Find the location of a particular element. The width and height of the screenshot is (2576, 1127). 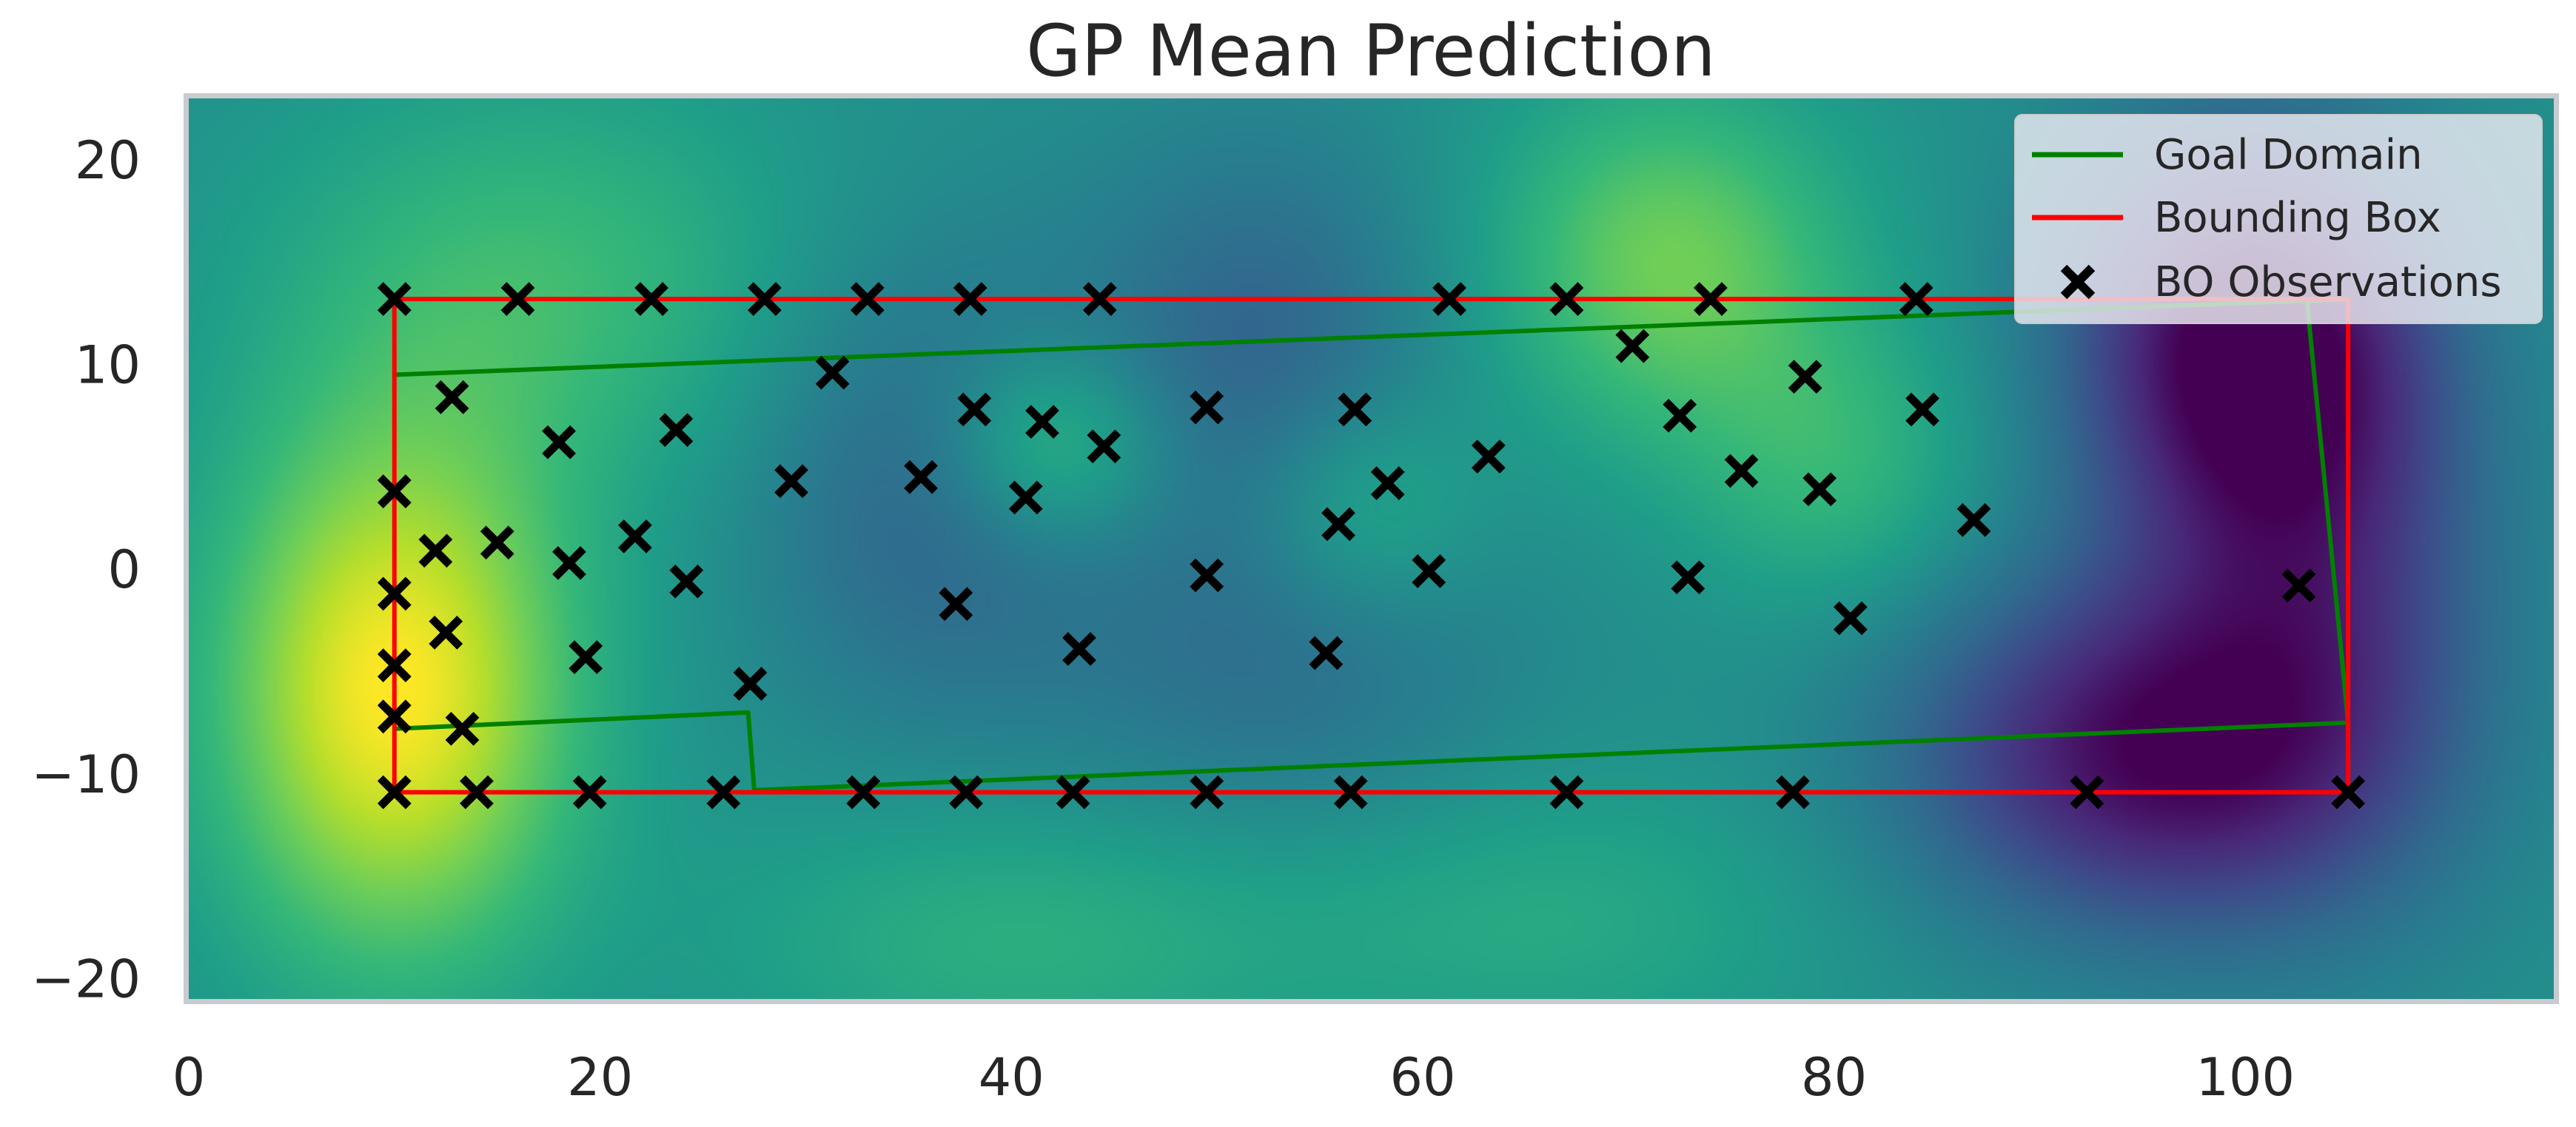

x-tick-label: 20 is located at coordinates (600, 1077).